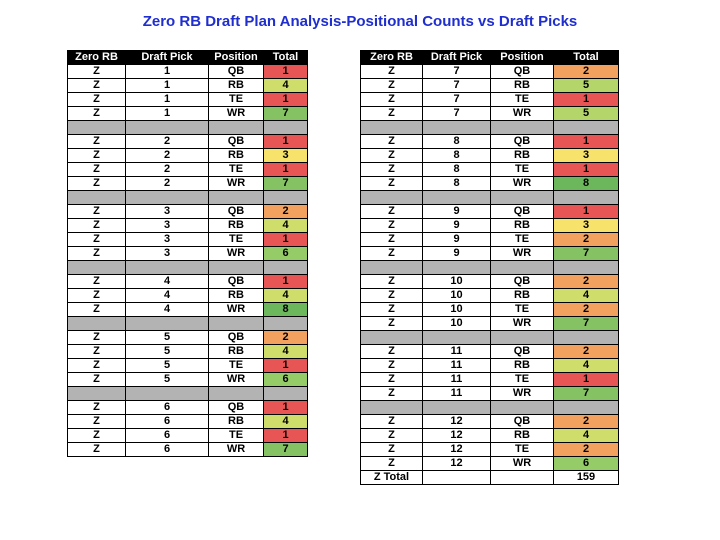  I want to click on table-row: Z 9 RB 3, so click(489, 225).